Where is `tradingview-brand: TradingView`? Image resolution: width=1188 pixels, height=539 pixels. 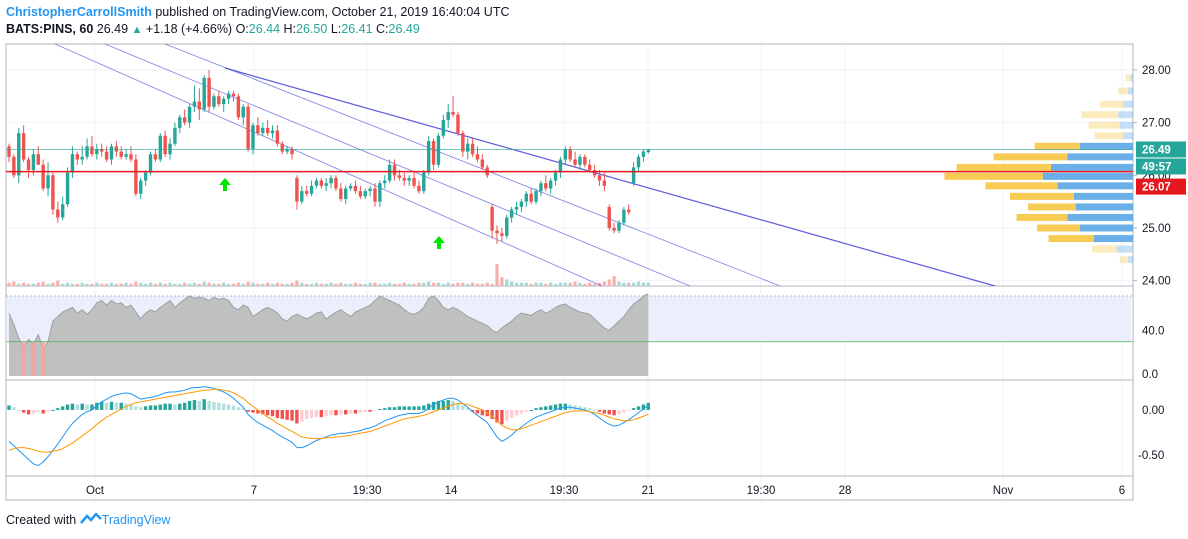 tradingview-brand: TradingView is located at coordinates (136, 520).